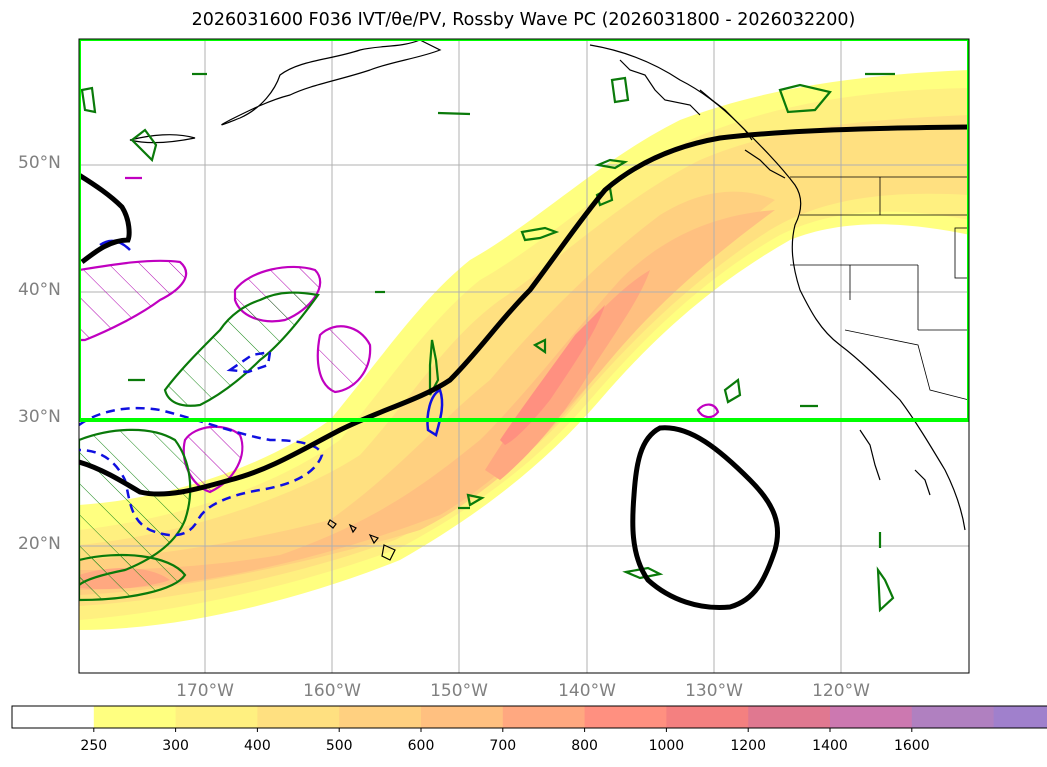 The image size is (1047, 767). What do you see at coordinates (666, 746) in the screenshot?
I see `colorbar-tick-label: 1000` at bounding box center [666, 746].